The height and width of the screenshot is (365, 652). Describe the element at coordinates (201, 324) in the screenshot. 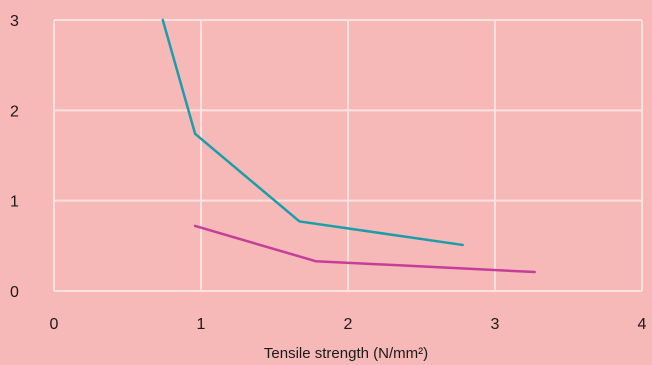

I see `x-tick-label: 1` at that location.